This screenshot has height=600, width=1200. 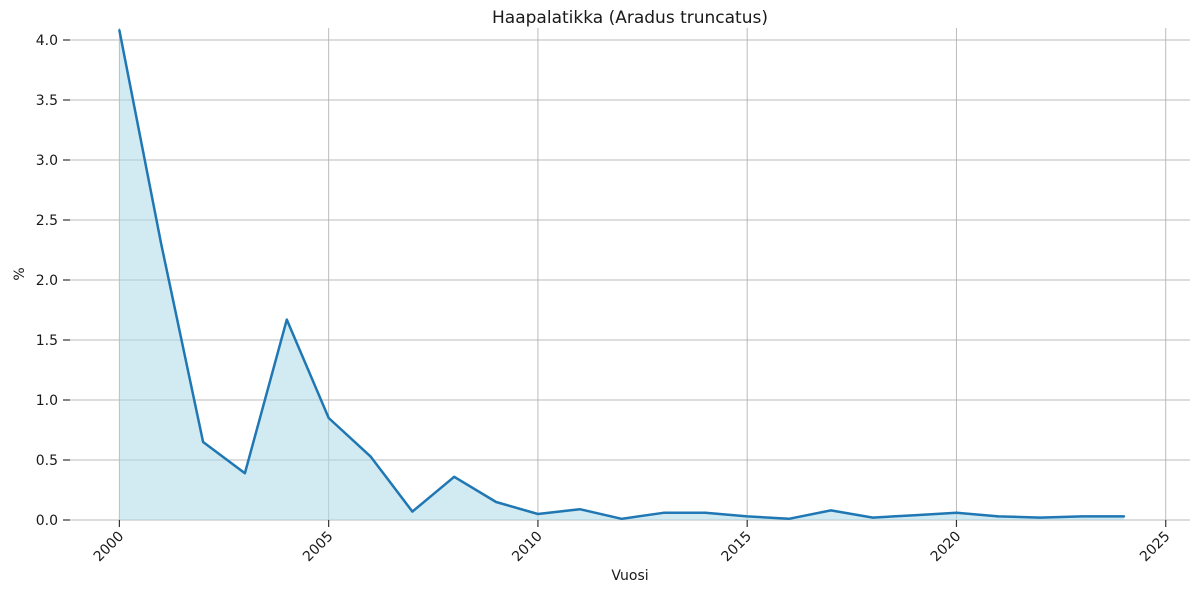 I want to click on x-tick-label-2010: 2010, so click(x=527, y=547).